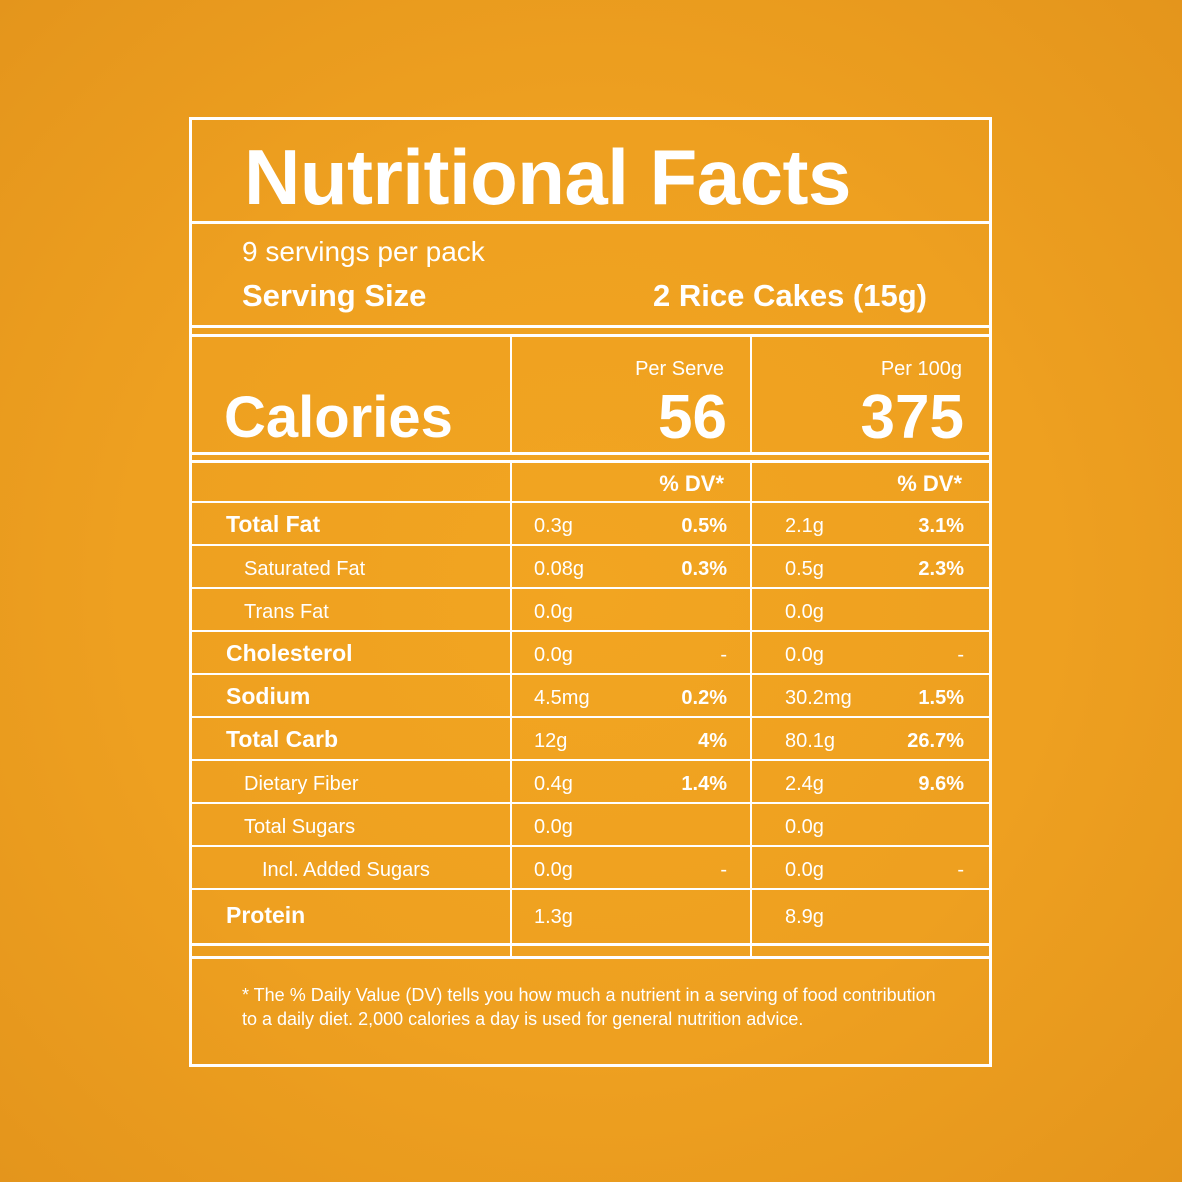 This screenshot has height=1182, width=1182. I want to click on table-row: Total Carb 12g 4% 80.1g 26.7%, so click(590, 739).